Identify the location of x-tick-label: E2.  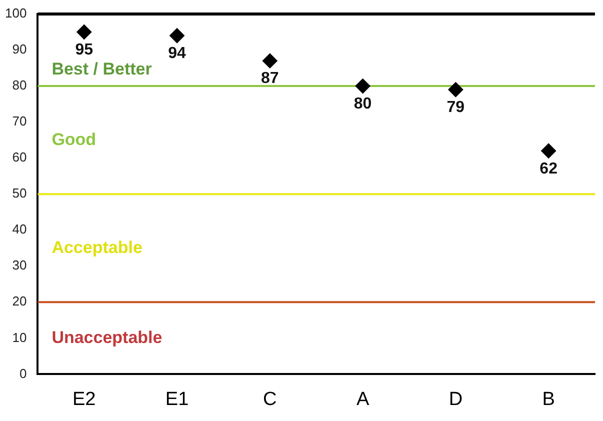
(84, 399).